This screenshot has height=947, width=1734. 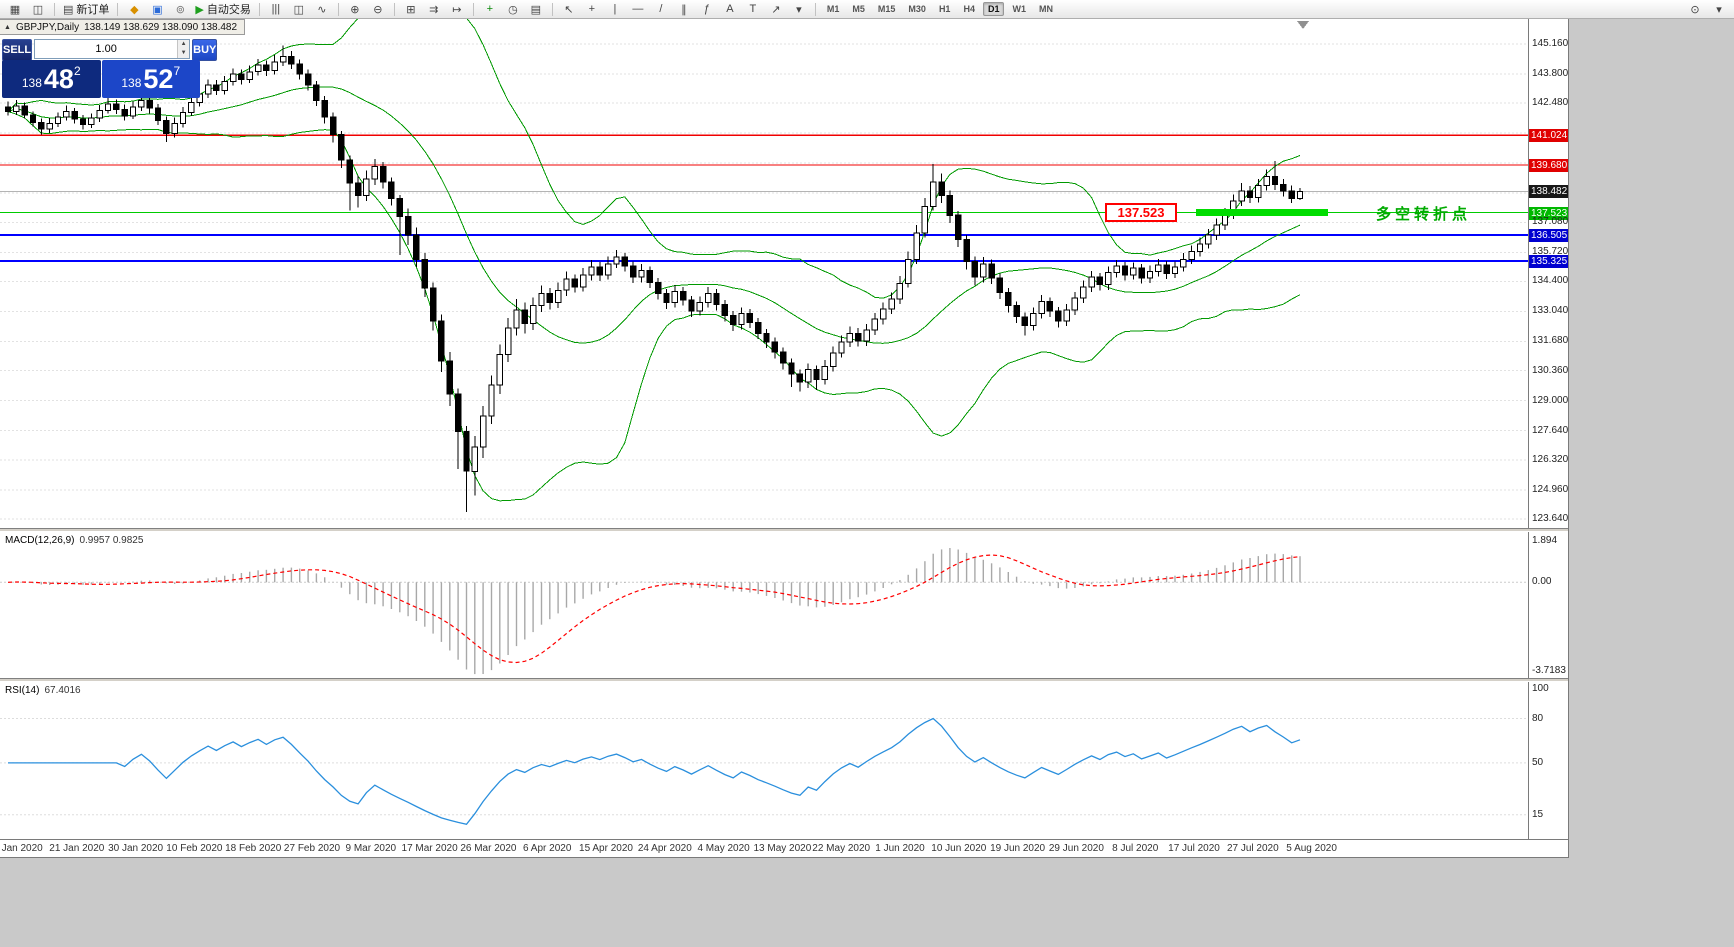 What do you see at coordinates (833, 9) in the screenshot?
I see `timeframe-m1-button: M1` at bounding box center [833, 9].